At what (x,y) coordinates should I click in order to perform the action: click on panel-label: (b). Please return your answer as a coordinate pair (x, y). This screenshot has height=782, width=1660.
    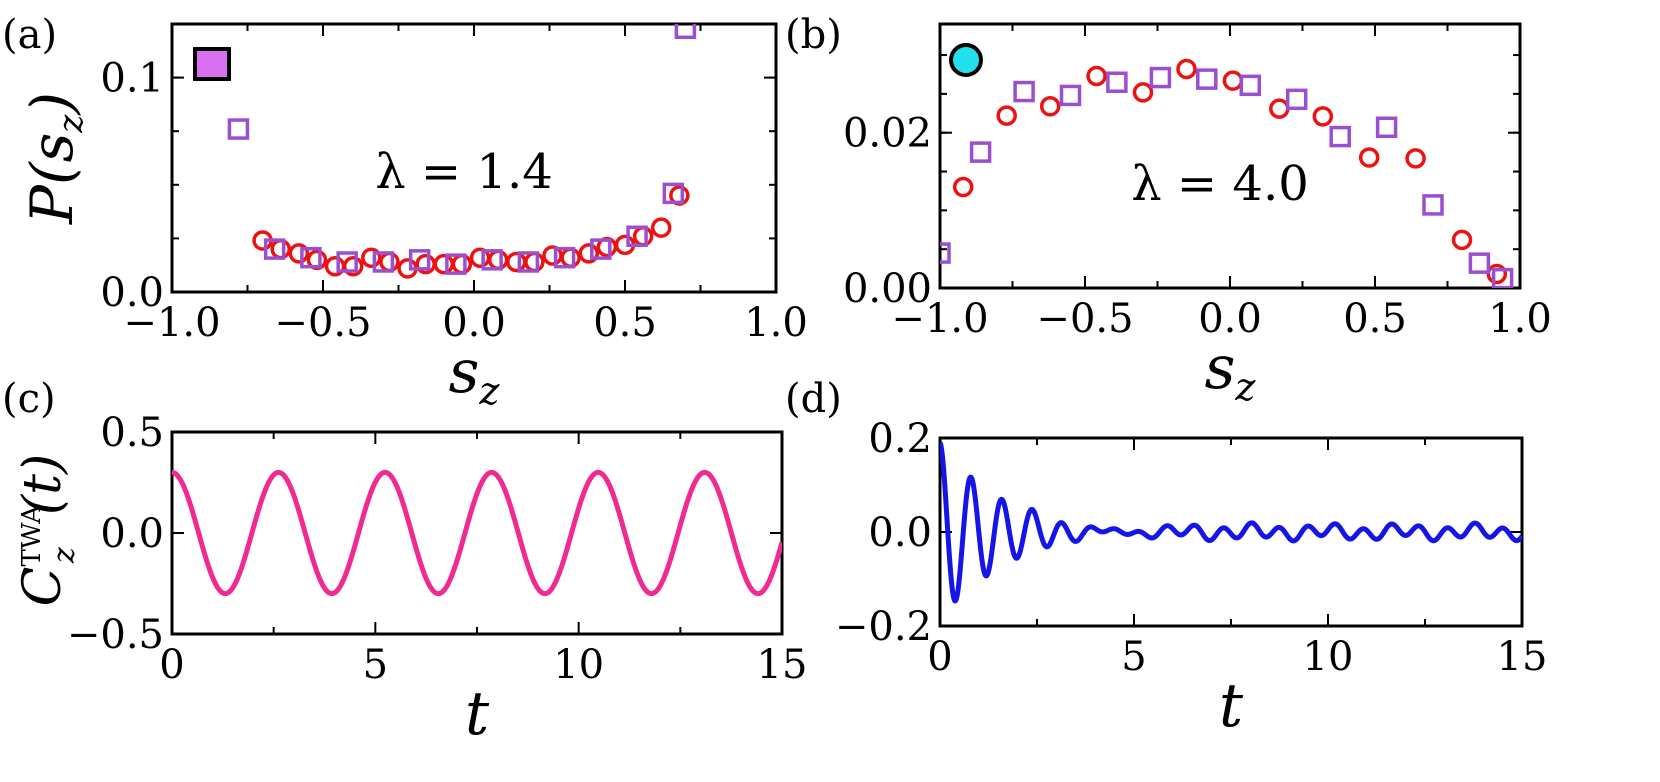
    Looking at the image, I should click on (813, 35).